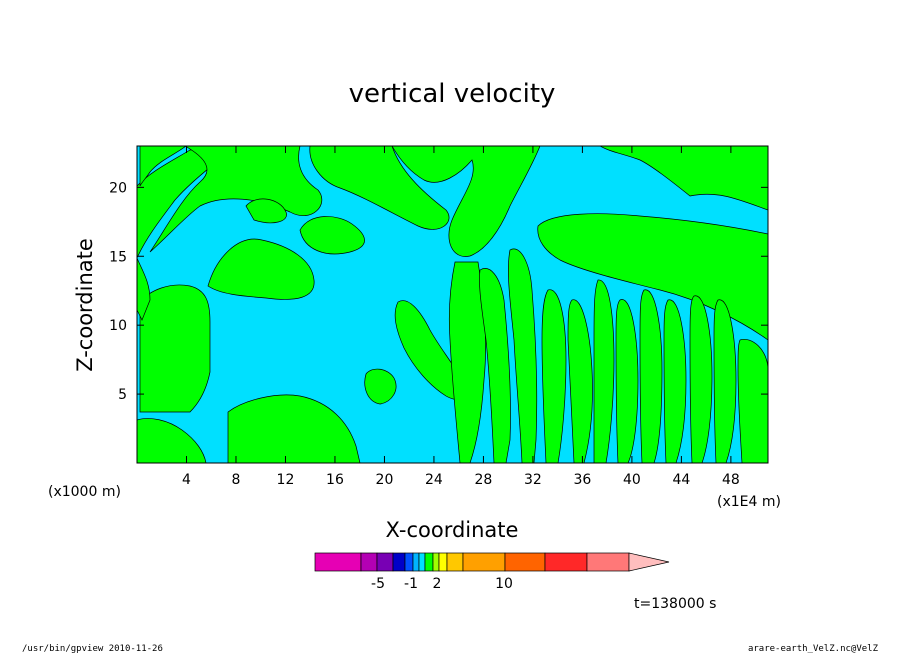 The width and height of the screenshot is (904, 654). Describe the element at coordinates (749, 502) in the screenshot. I see `x-unit-right: (x1E4 m)` at that location.